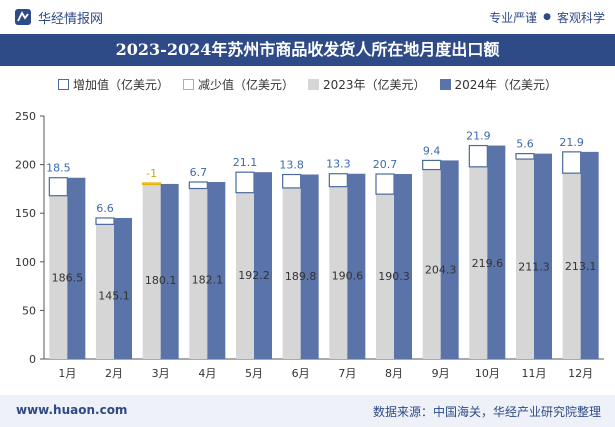  I want to click on footer-source: 数据来源：中国海关，华经产业研究院整理, so click(486, 412).